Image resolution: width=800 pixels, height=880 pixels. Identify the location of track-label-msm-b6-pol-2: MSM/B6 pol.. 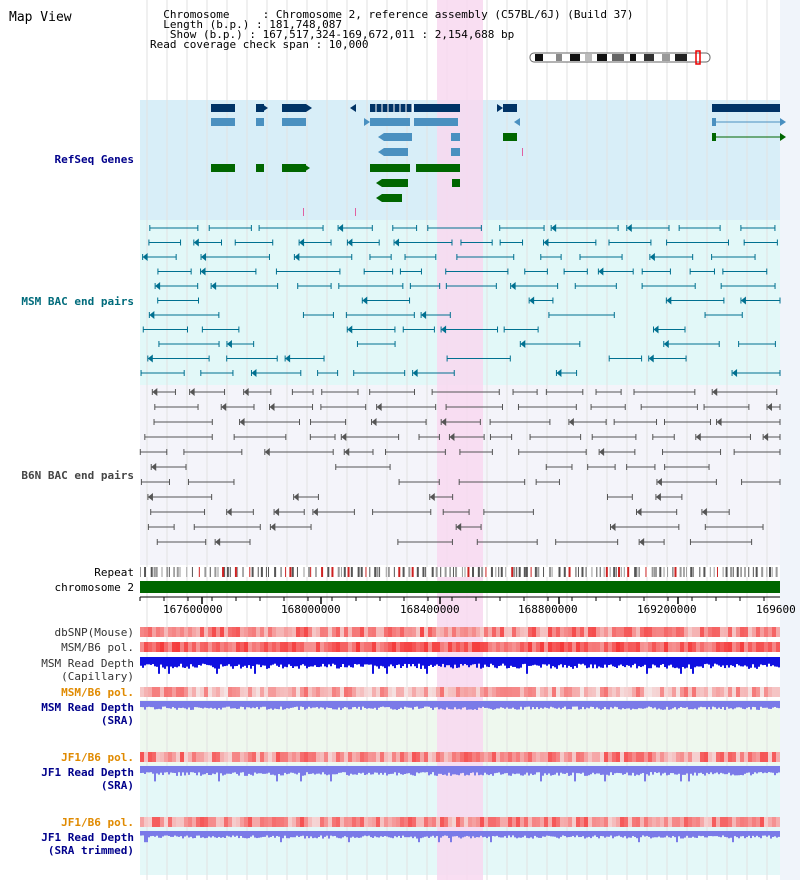
(97, 692).